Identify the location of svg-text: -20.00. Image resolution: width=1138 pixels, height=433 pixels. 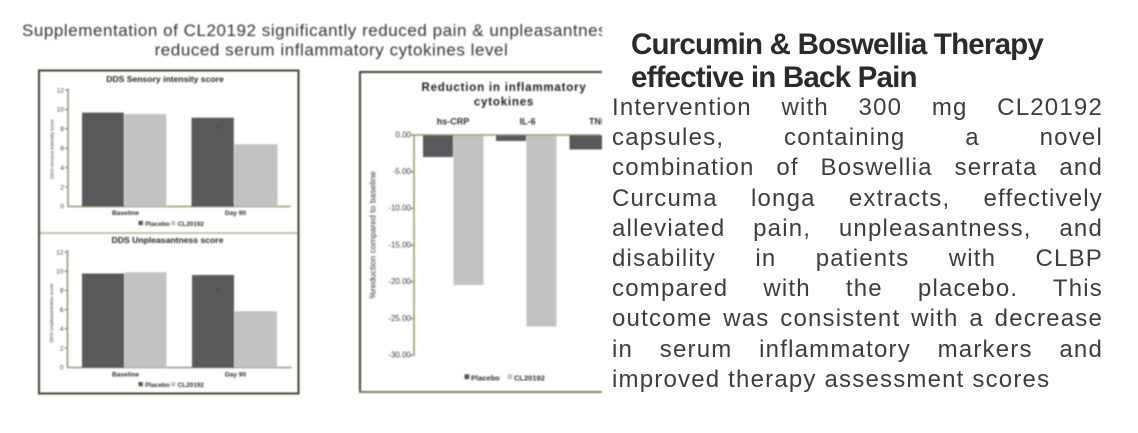
(399, 281).